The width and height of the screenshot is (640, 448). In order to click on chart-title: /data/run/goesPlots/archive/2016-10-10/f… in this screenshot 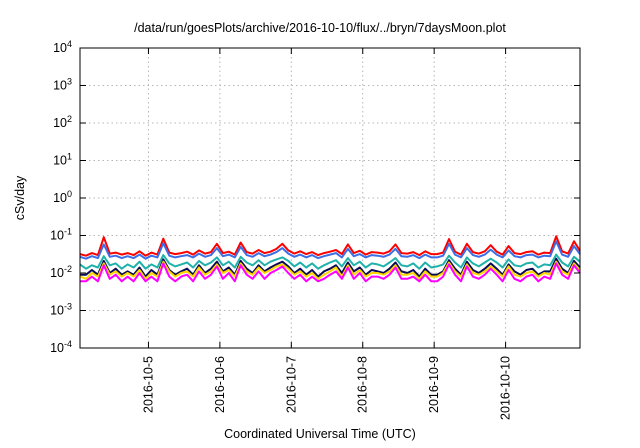, I will do `click(320, 28)`.